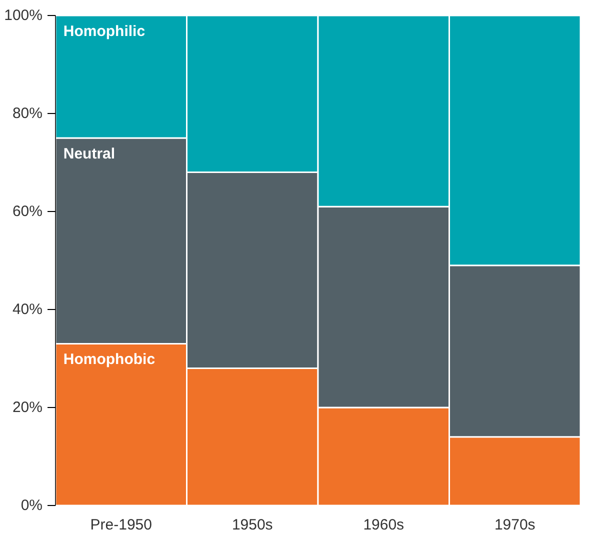 This screenshot has height=542, width=596. Describe the element at coordinates (27, 309) in the screenshot. I see `y-tick-label: 40%` at that location.